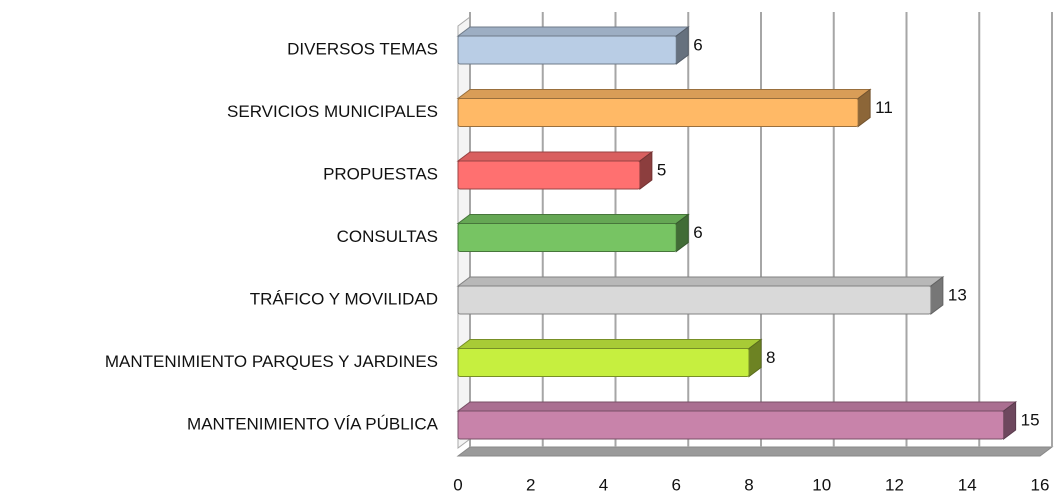 Image resolution: width=1054 pixels, height=500 pixels. What do you see at coordinates (1040, 484) in the screenshot?
I see `x-tick-label: 16` at bounding box center [1040, 484].